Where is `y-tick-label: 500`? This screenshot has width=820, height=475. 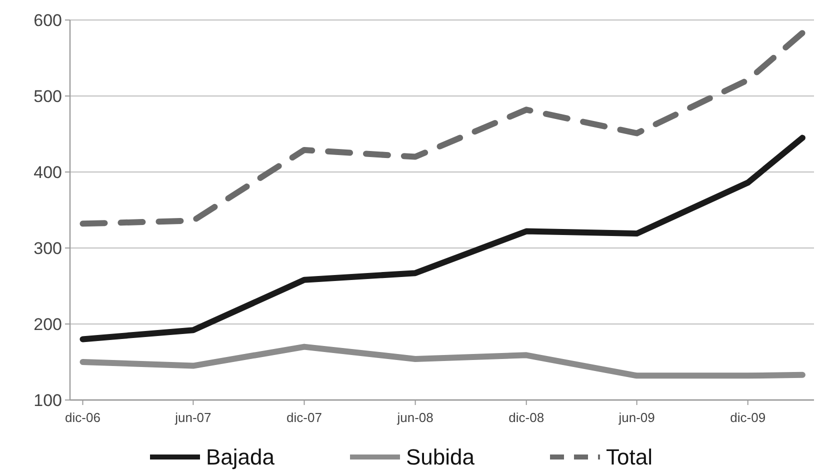
y-tick-label: 500 is located at coordinates (48, 96).